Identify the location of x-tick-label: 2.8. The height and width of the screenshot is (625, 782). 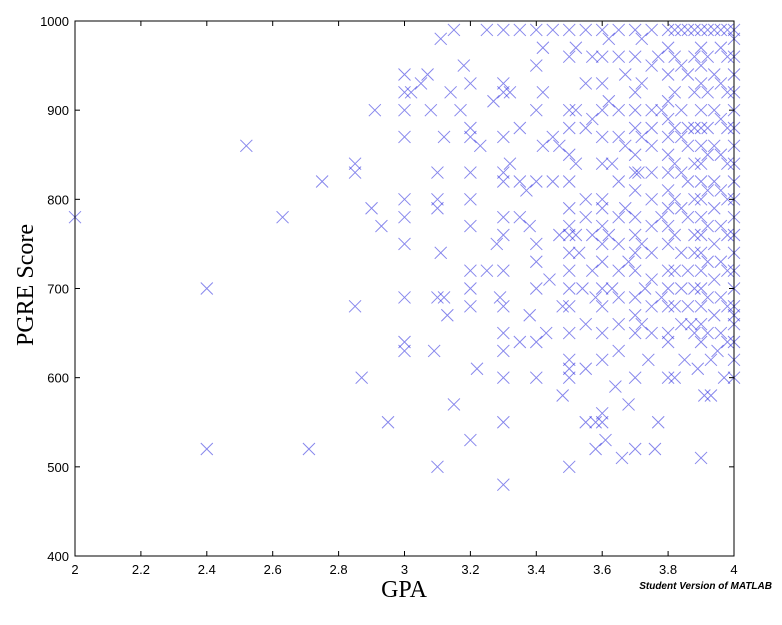
(339, 569).